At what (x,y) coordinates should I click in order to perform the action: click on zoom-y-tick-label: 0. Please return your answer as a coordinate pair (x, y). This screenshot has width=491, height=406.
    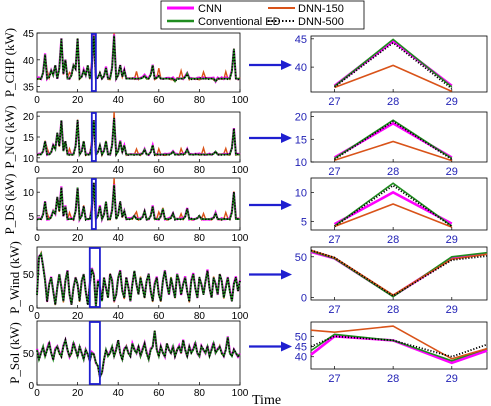
    Looking at the image, I should click on (304, 299).